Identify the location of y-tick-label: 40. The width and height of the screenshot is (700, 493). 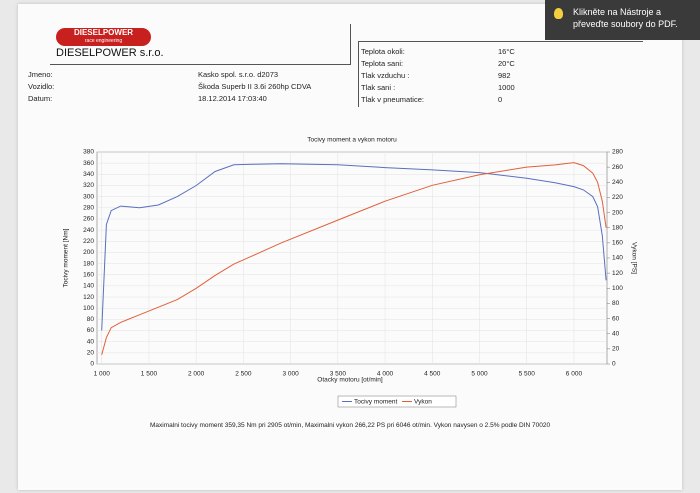
(91, 341).